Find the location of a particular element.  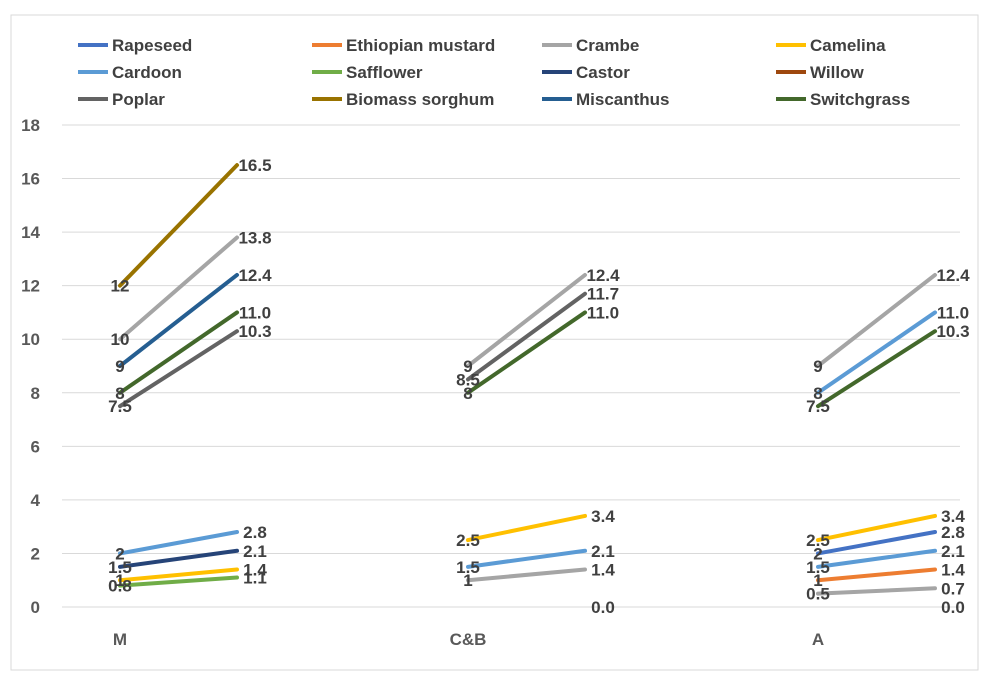

y-axis-ticks: 0 2 4 6 8 10 12 14 16 18 is located at coordinates (30, 366).